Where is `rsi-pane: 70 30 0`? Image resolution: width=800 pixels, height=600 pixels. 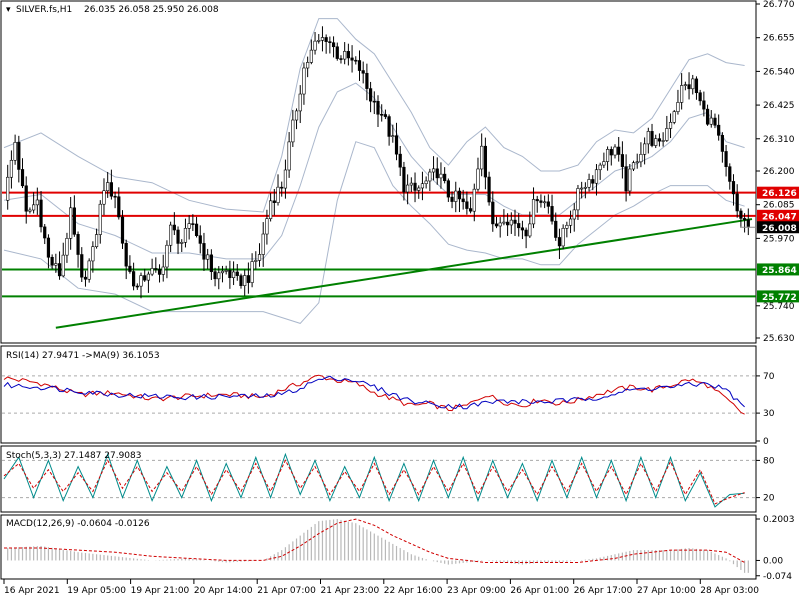
rsi-pane: 70 30 0 is located at coordinates (388, 409).